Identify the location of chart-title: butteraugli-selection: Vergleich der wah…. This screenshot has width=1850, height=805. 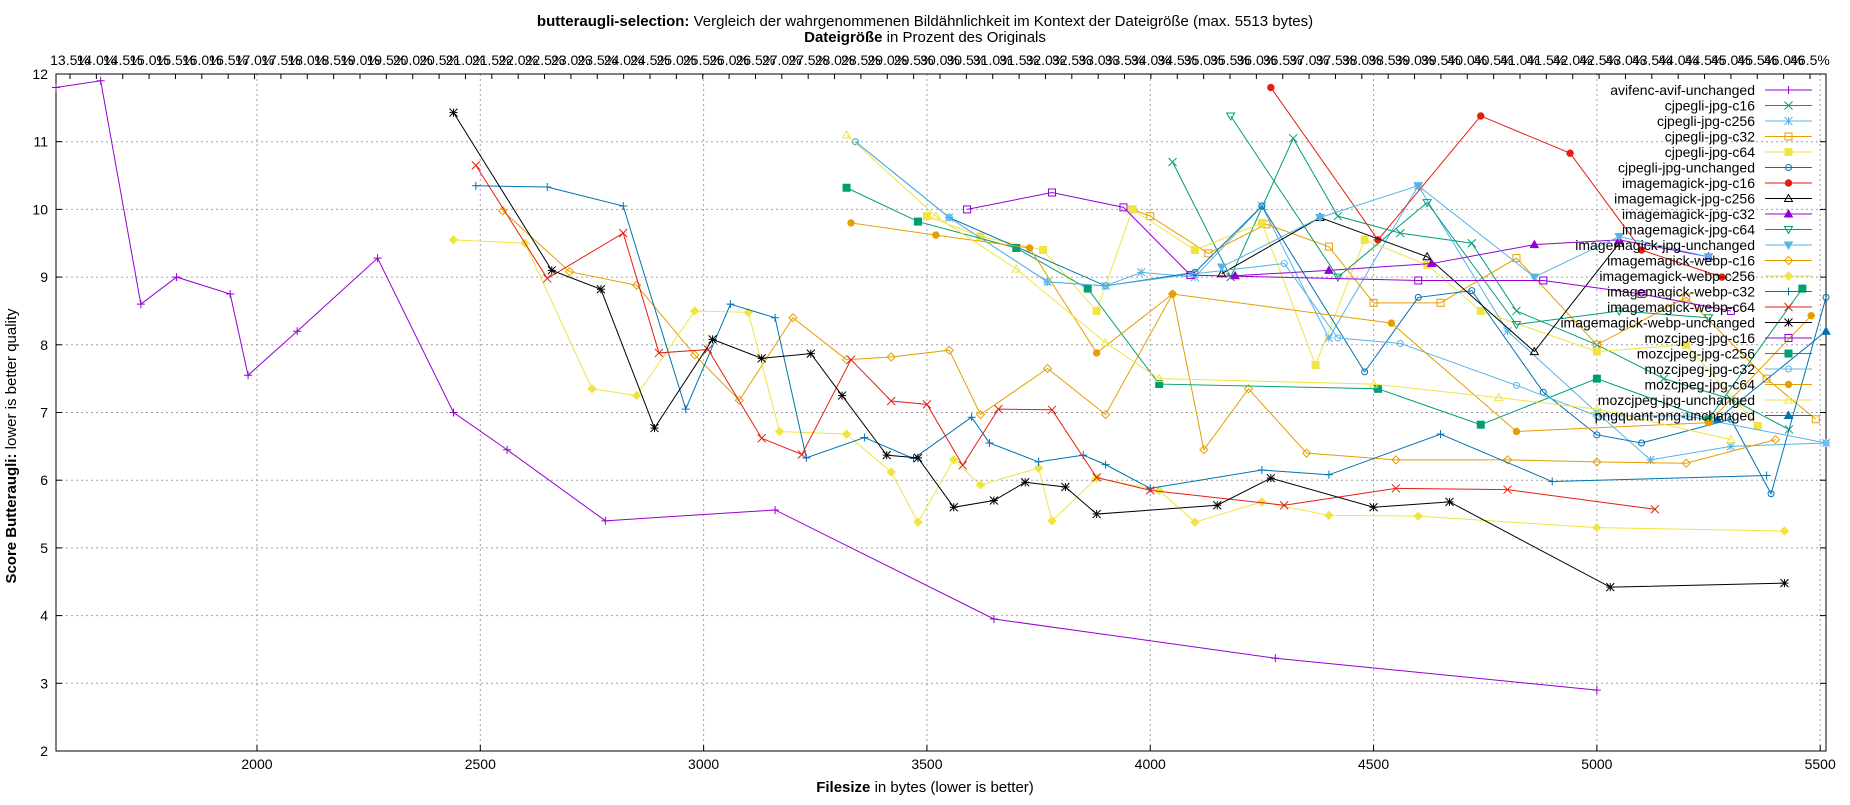
(925, 21).